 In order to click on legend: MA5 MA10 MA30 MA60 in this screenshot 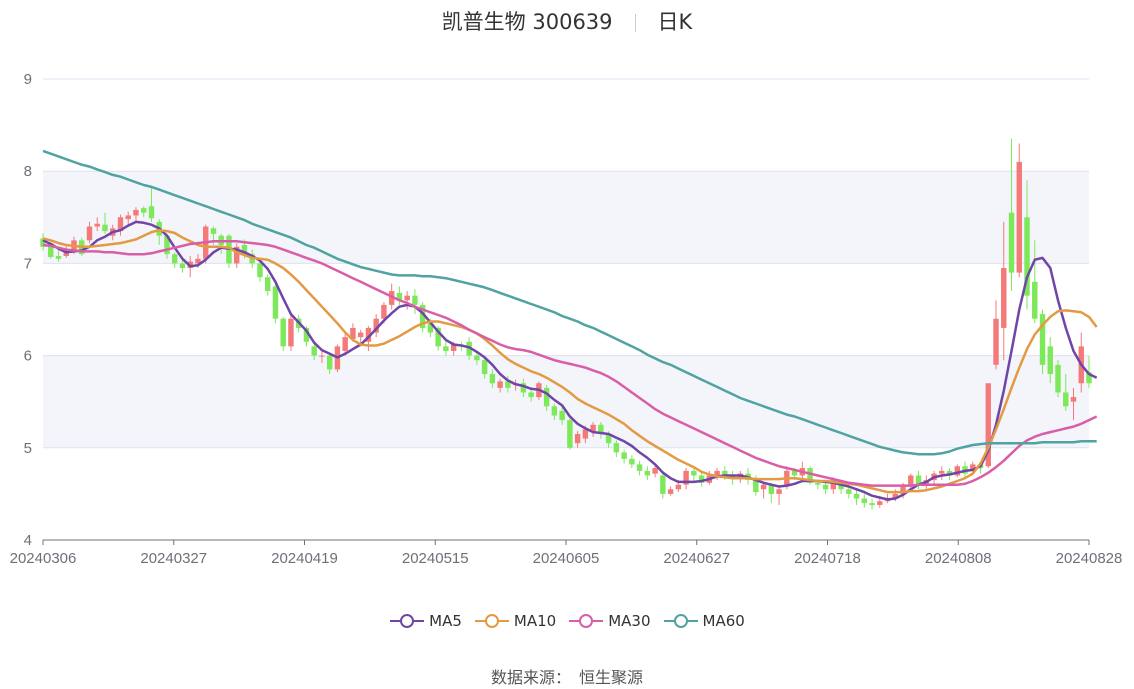, I will do `click(567, 622)`.